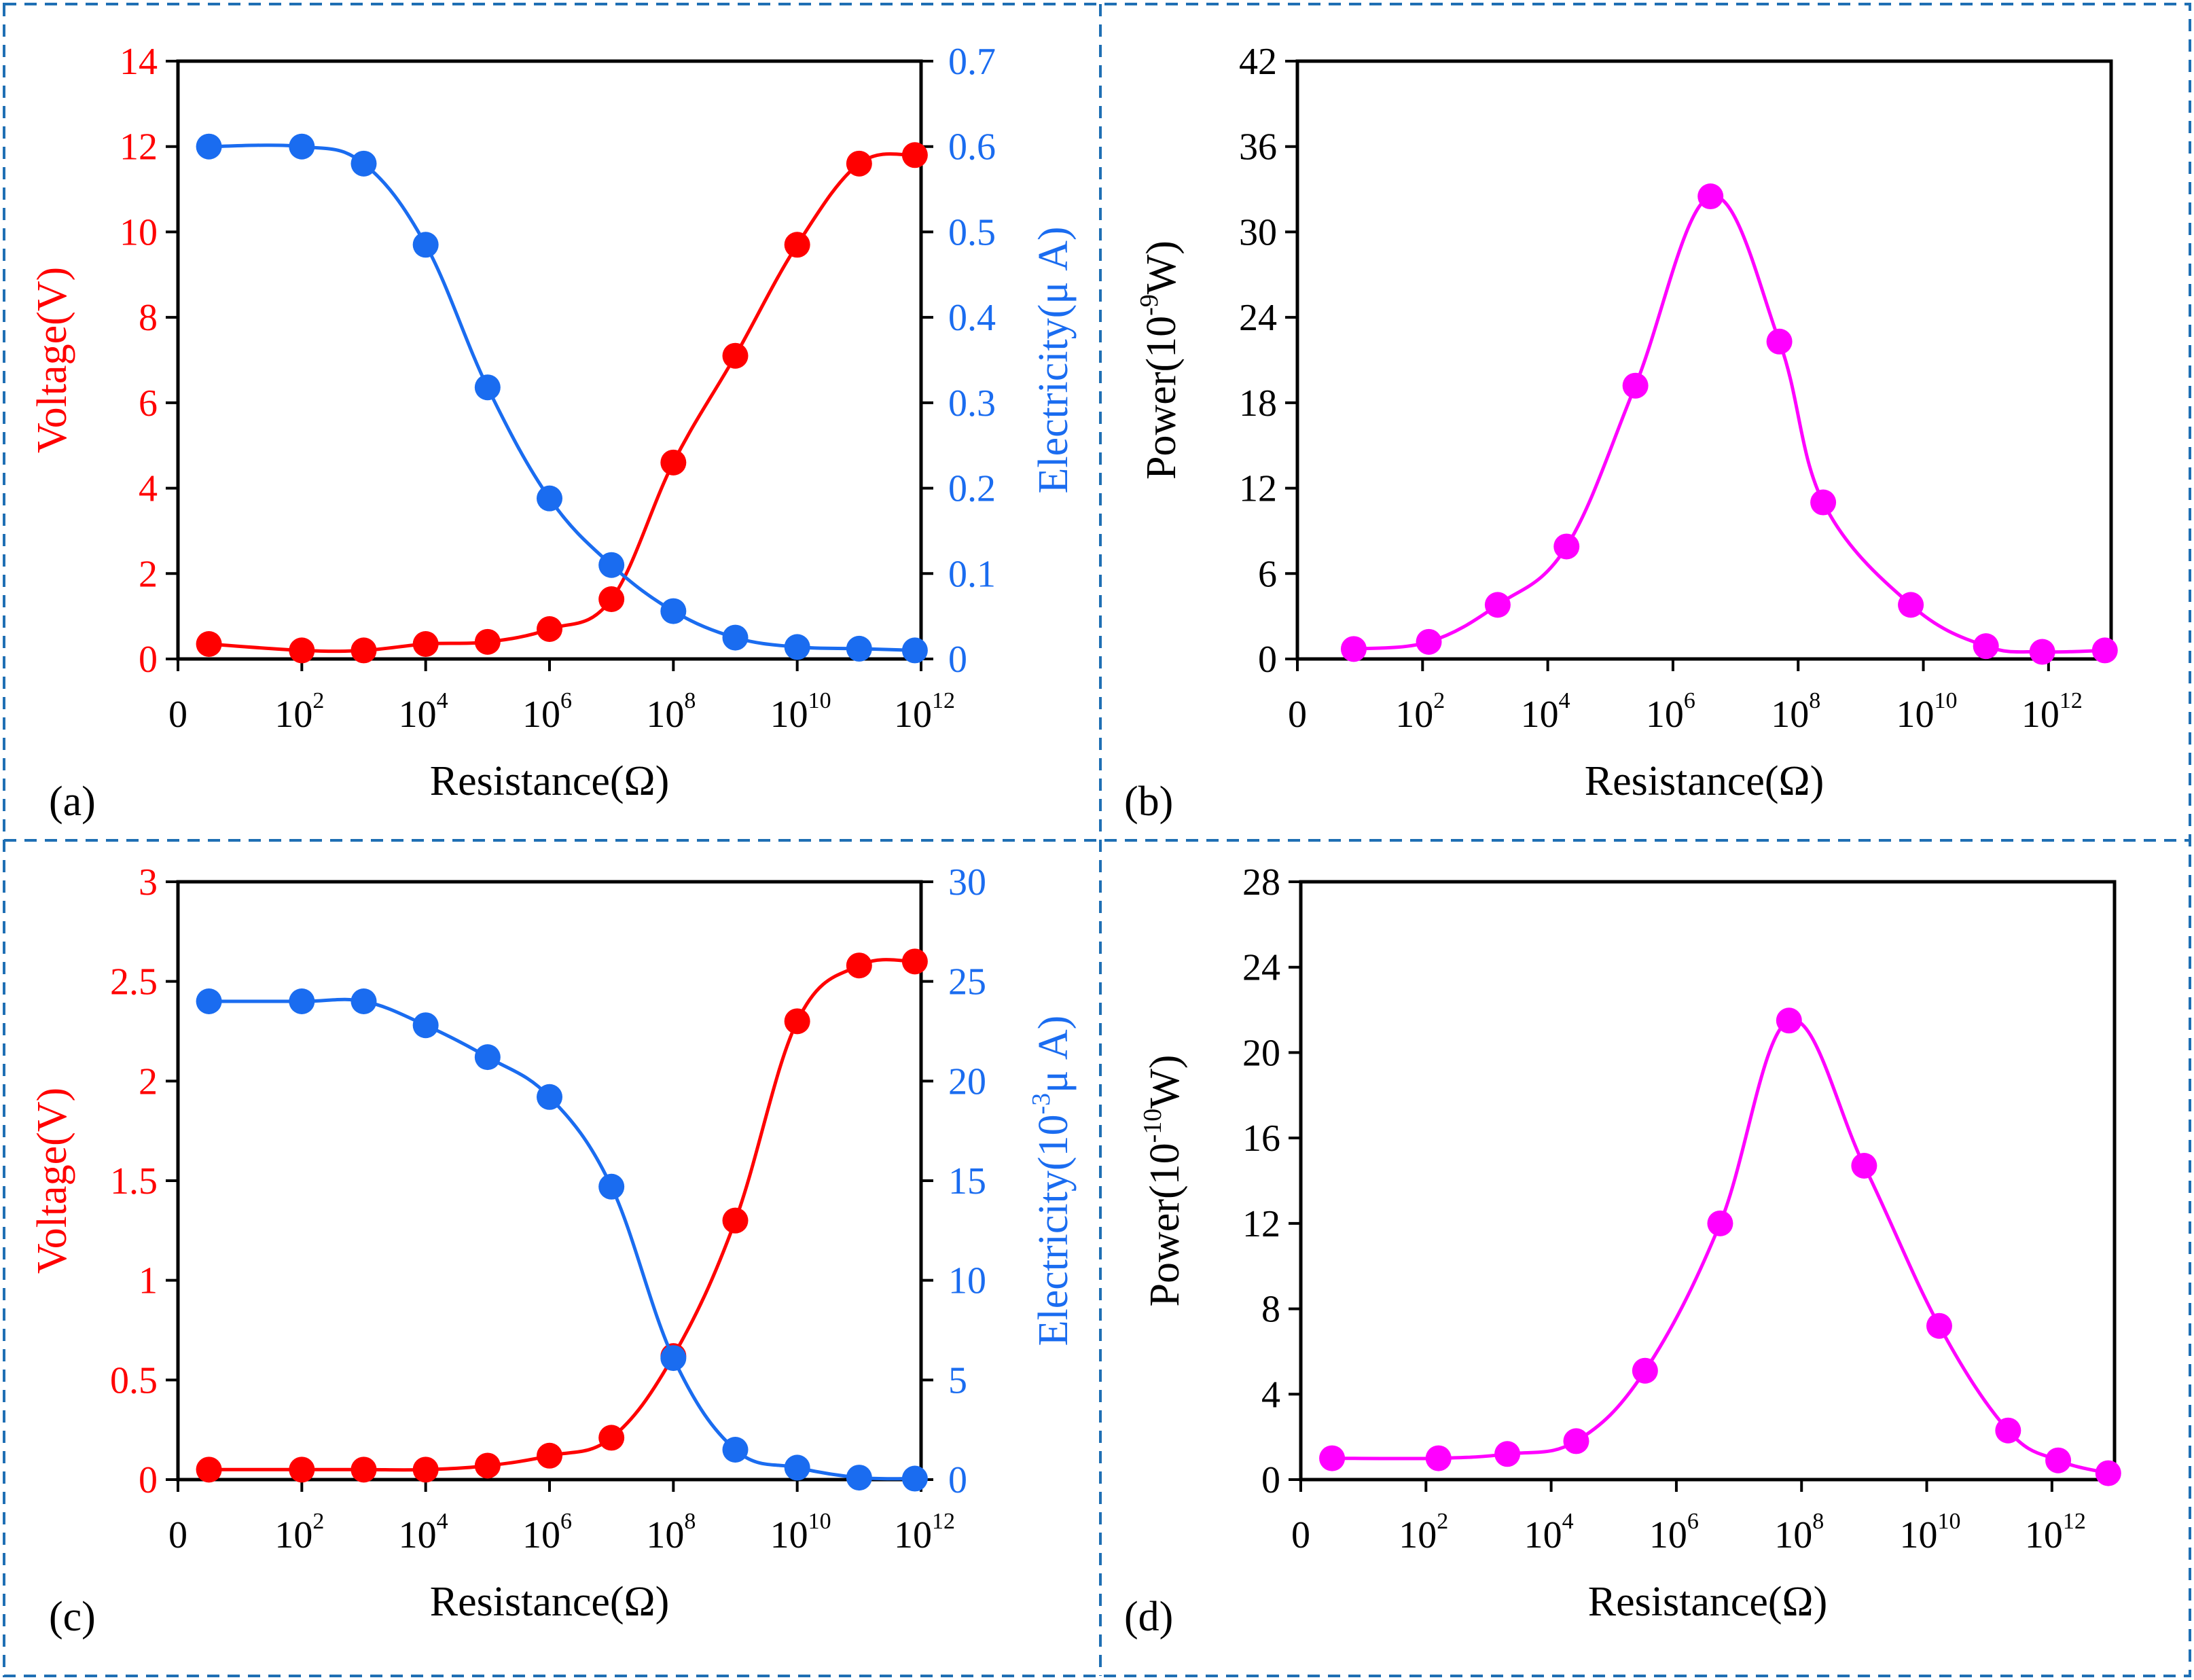 The width and height of the screenshot is (2194, 1680). What do you see at coordinates (1148, 802) in the screenshot?
I see `panel-label: (b)` at bounding box center [1148, 802].